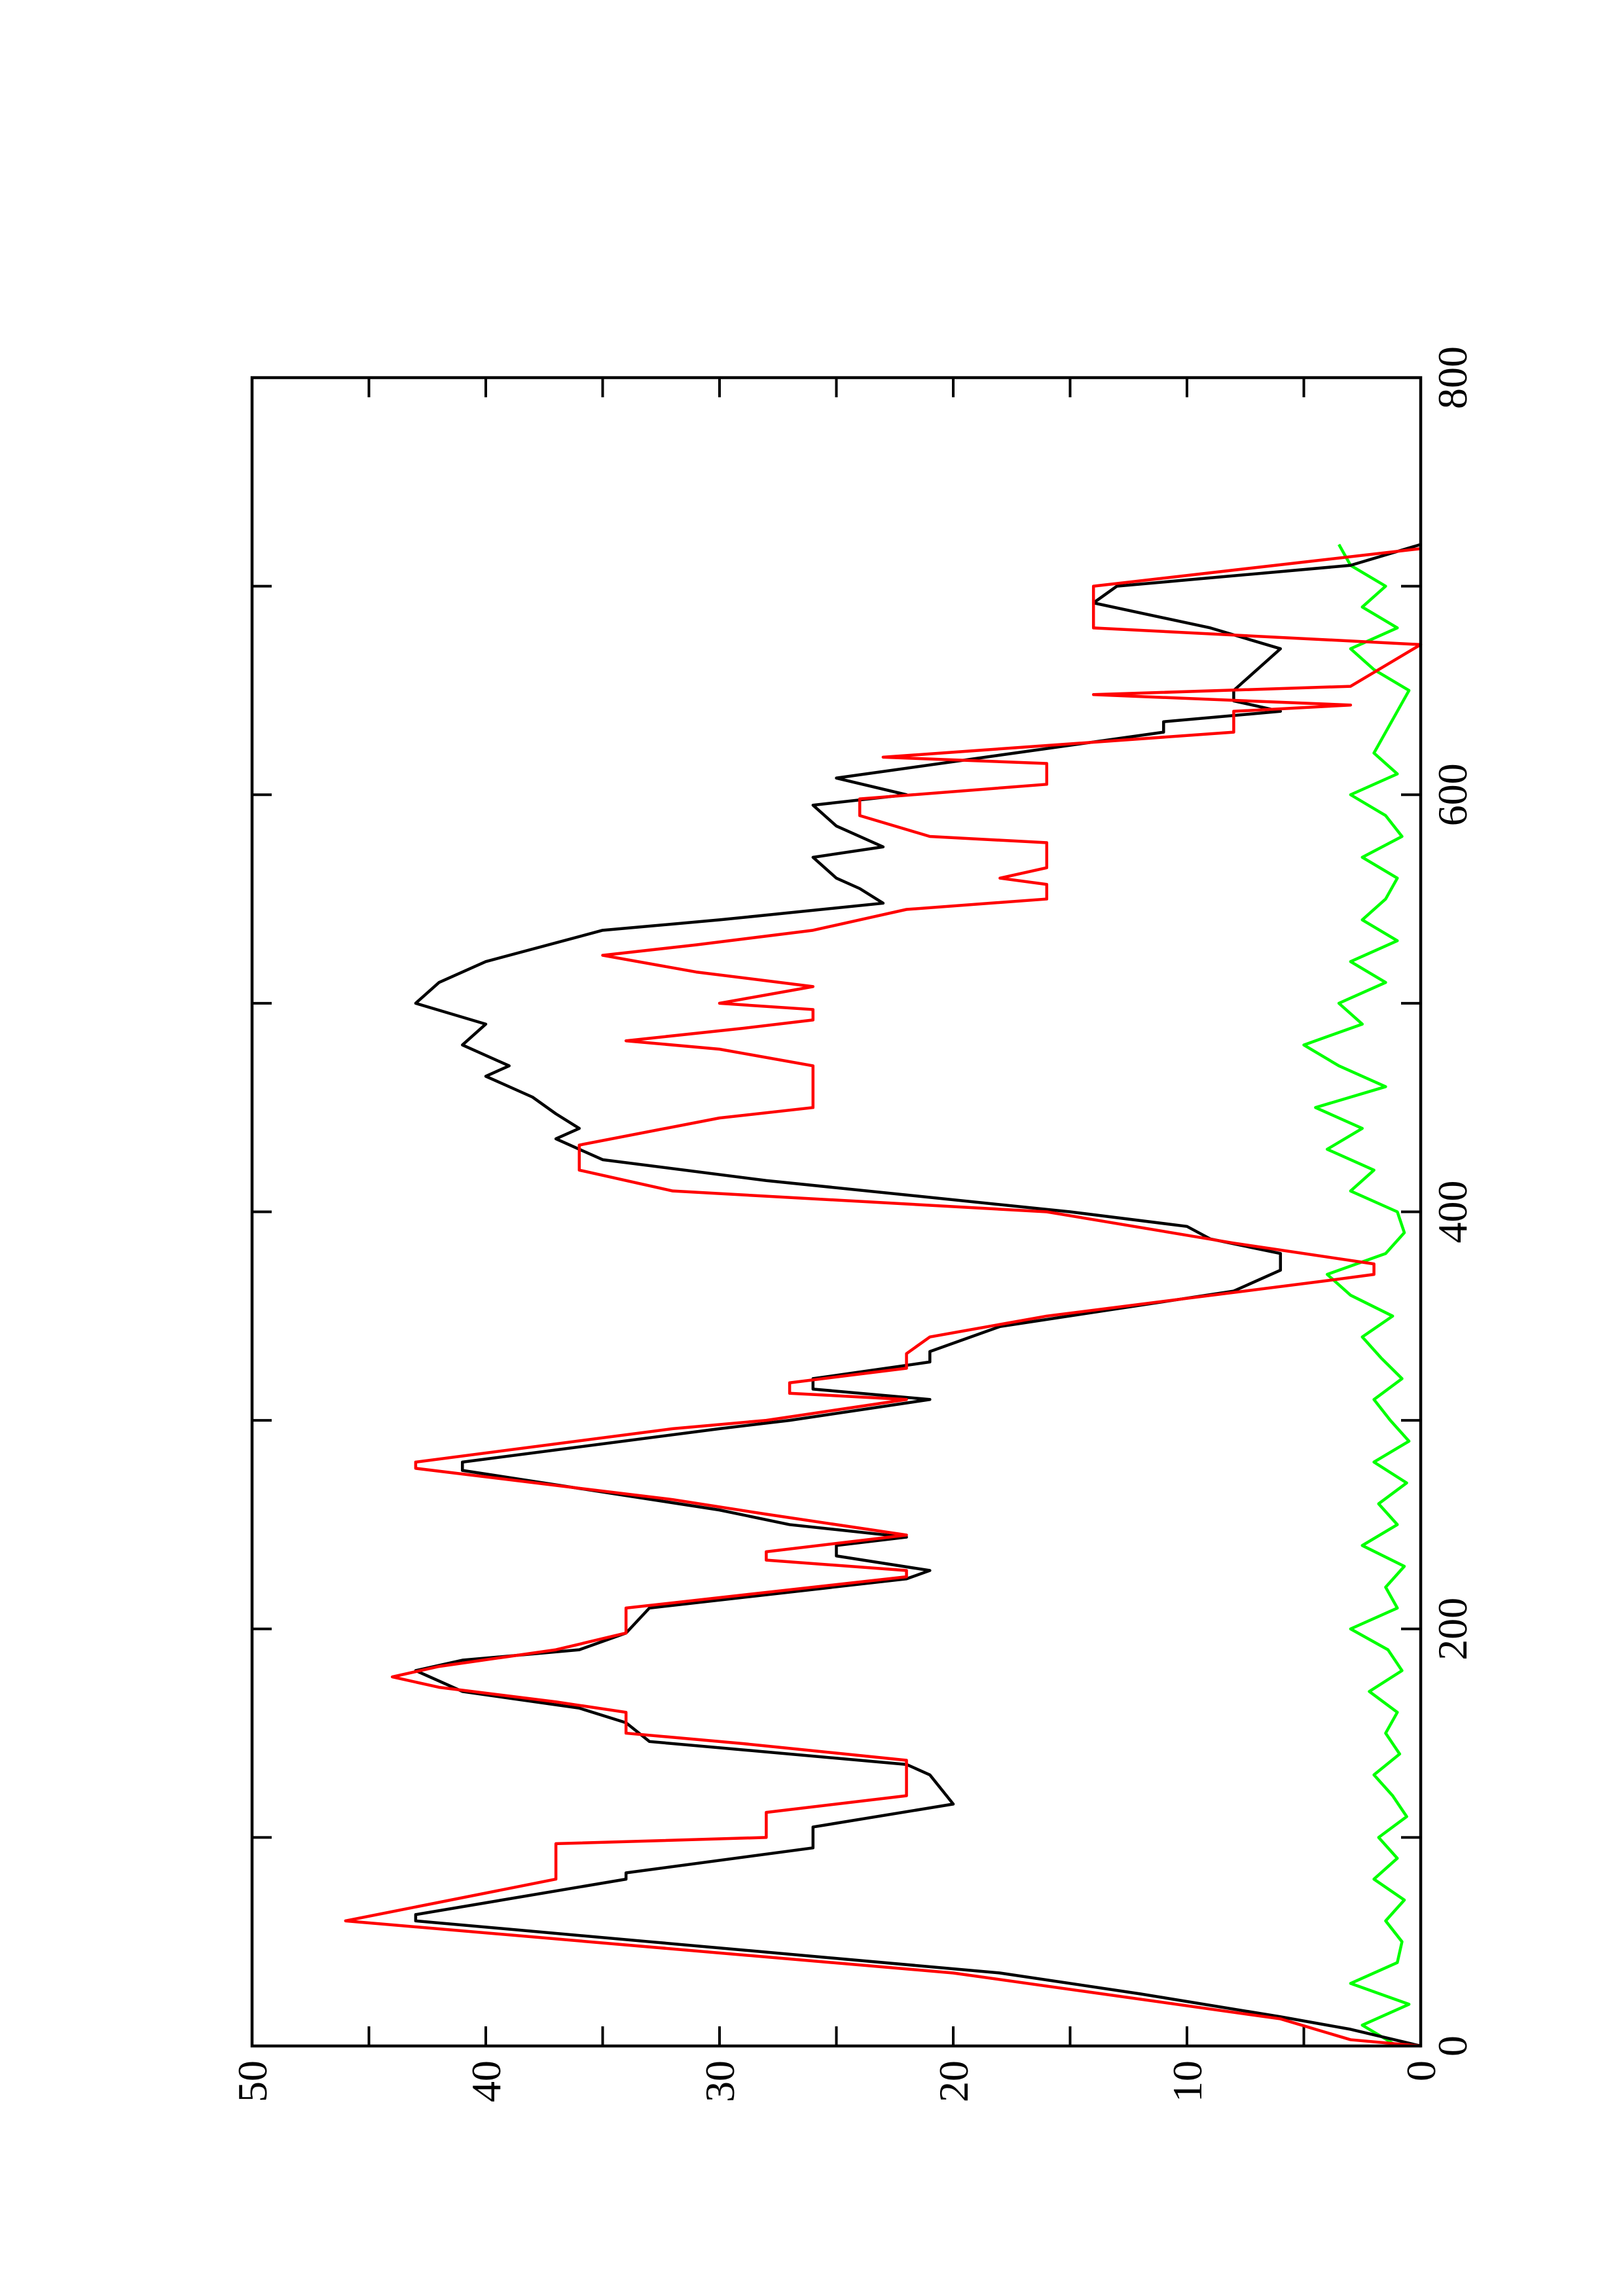 The height and width of the screenshot is (2296, 1623). Describe the element at coordinates (1452, 795) in the screenshot. I see `x-tick-label: 600` at that location.